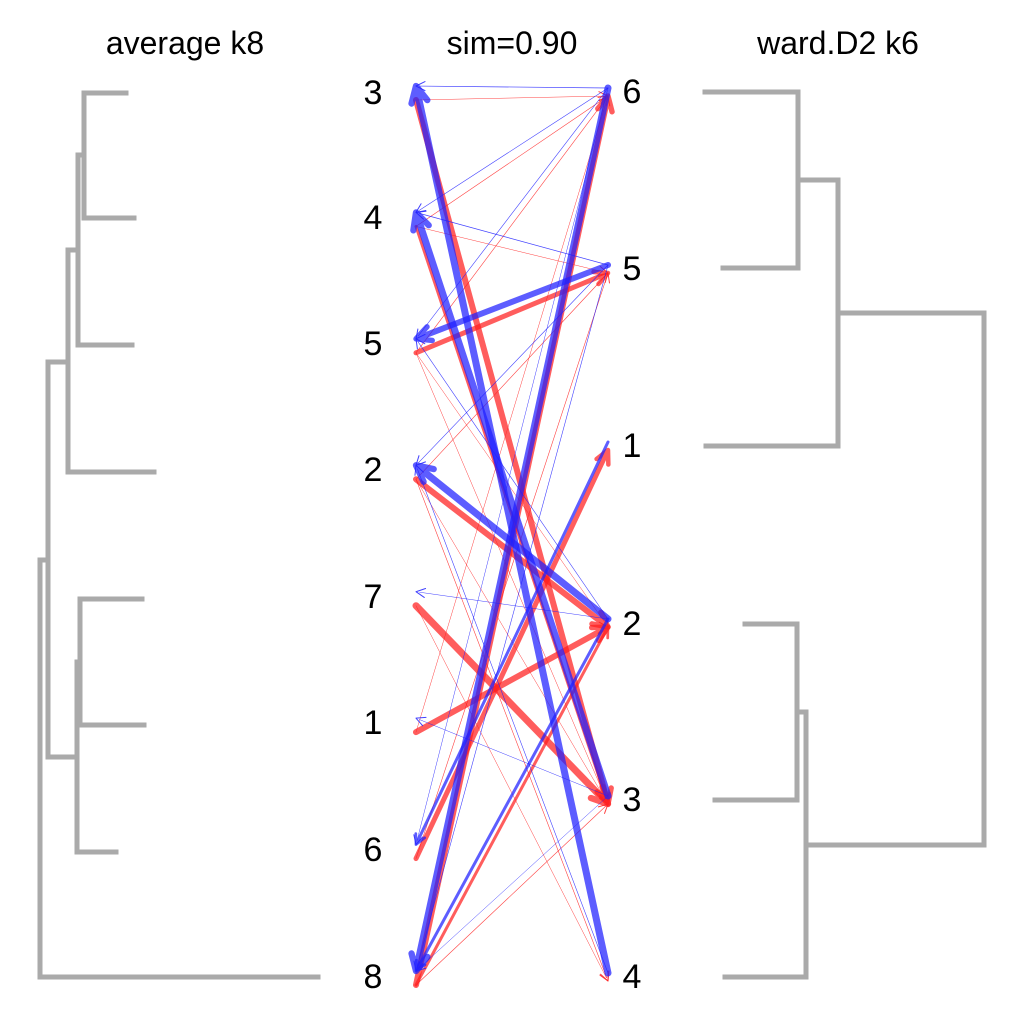 The width and height of the screenshot is (1024, 1024). I want to click on left-dendrogram-title: average k8, so click(185, 43).